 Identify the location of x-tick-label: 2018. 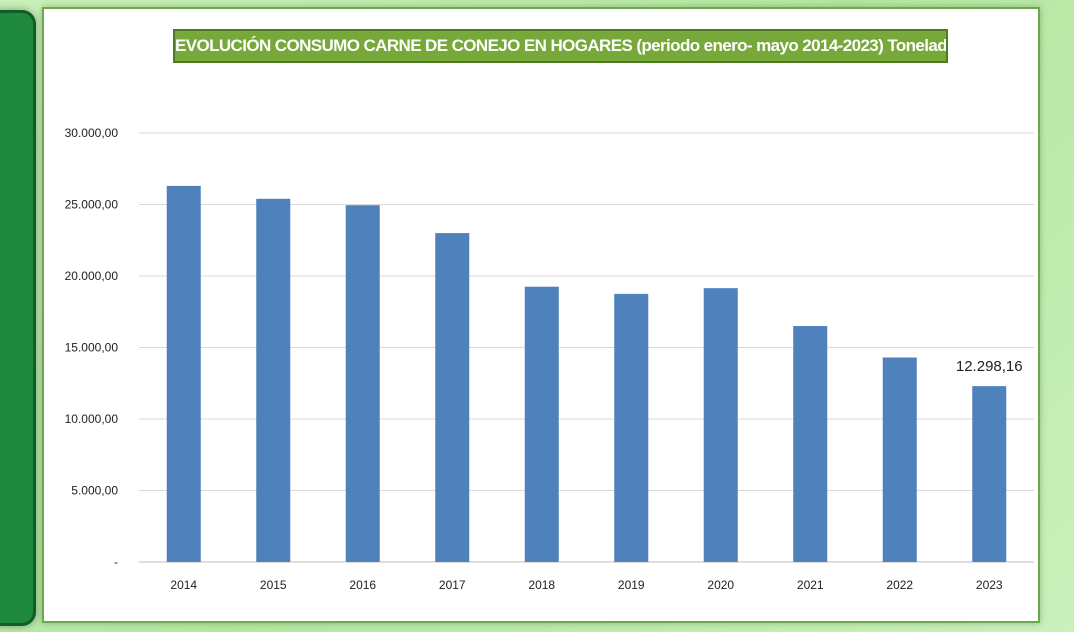
(541, 585).